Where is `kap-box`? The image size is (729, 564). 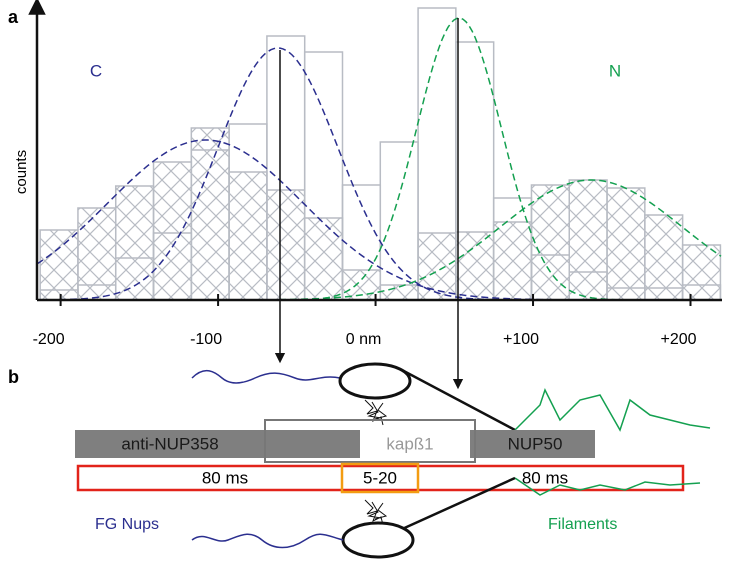
kap-box is located at coordinates (370, 441).